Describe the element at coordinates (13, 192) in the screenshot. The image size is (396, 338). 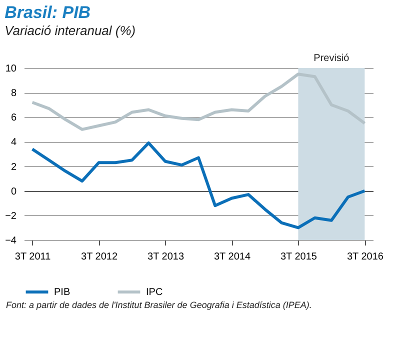
I see `y-tick-label: 0` at that location.